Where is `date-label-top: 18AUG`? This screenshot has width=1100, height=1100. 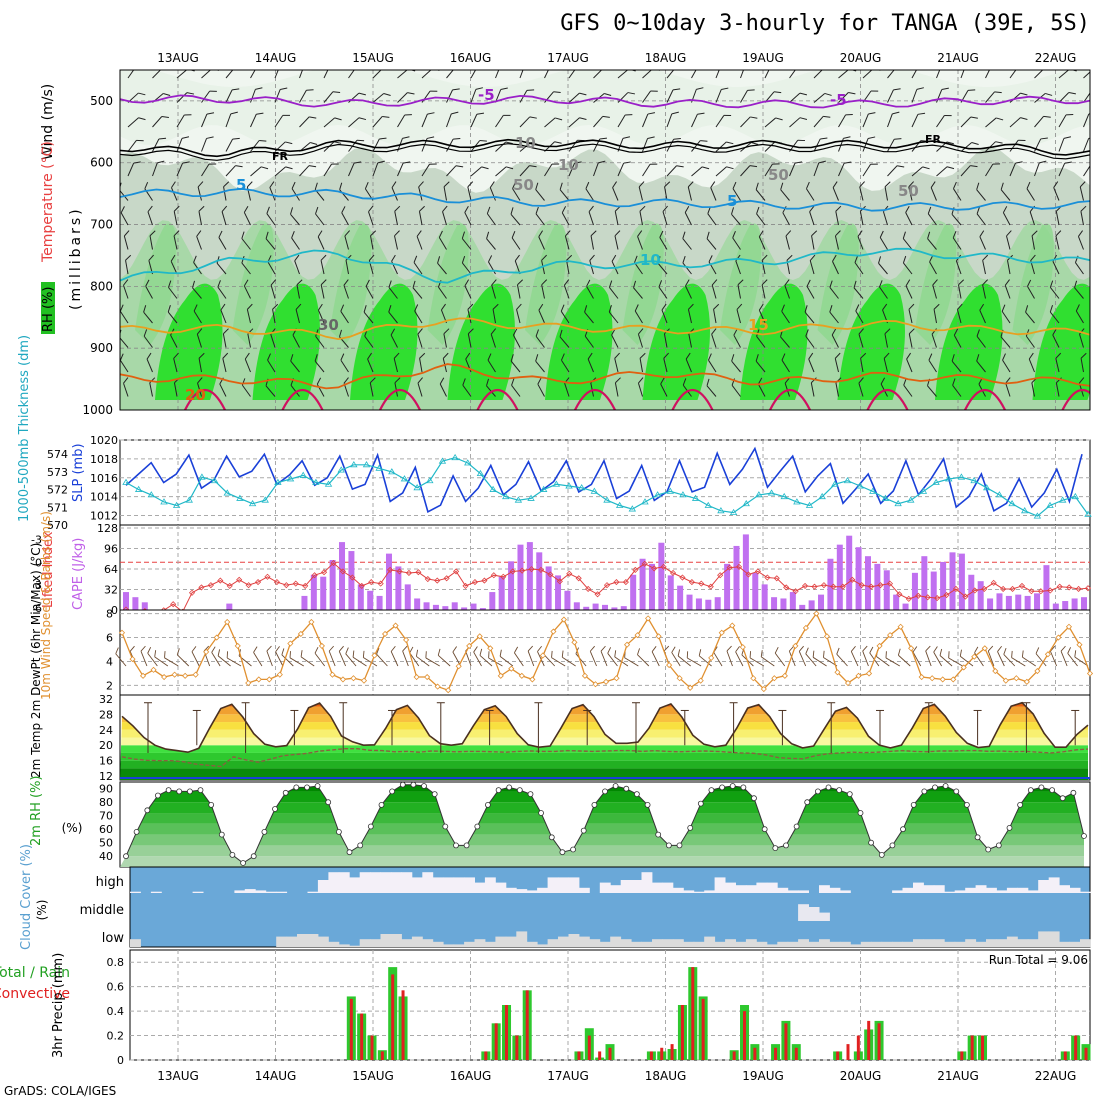 date-label-top: 18AUG is located at coordinates (666, 58).